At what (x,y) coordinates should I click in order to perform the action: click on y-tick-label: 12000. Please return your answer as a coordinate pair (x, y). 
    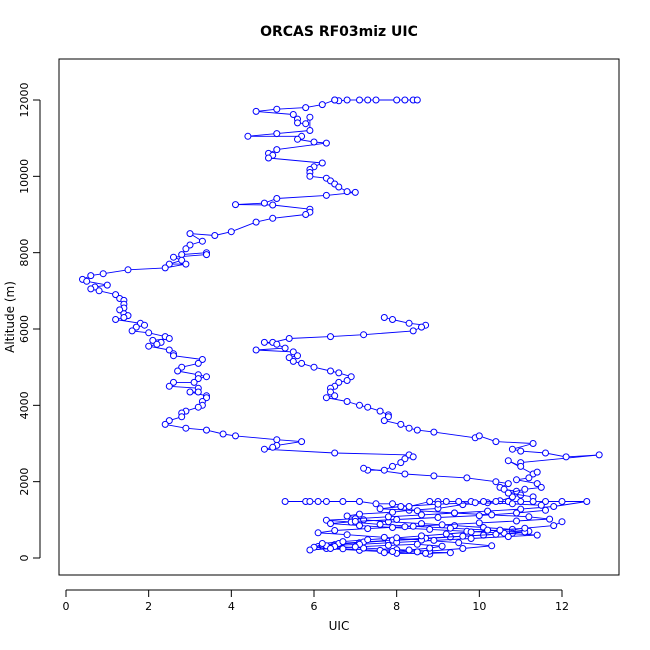
    Looking at the image, I should click on (24, 100).